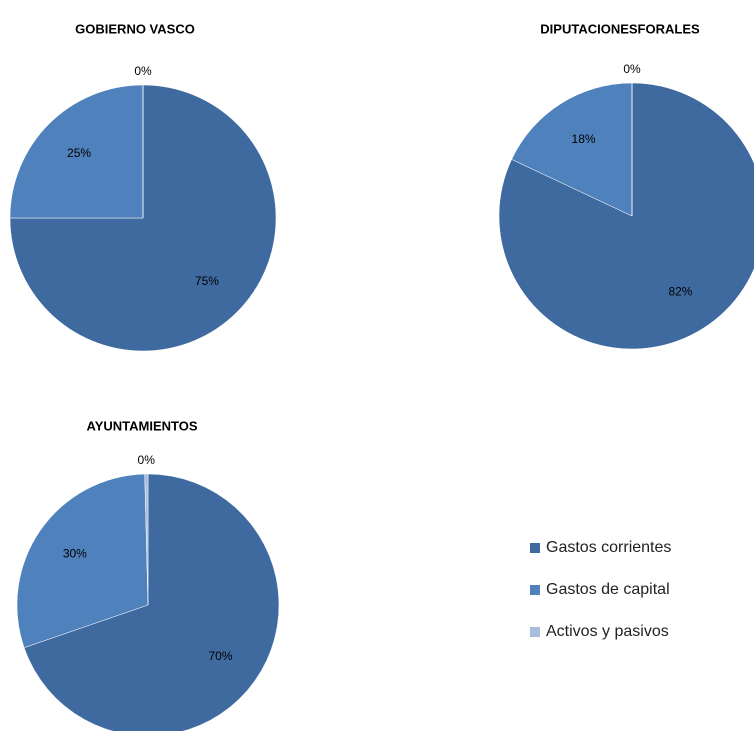 Image resolution: width=754 pixels, height=731 pixels. Describe the element at coordinates (607, 631) in the screenshot. I see `legend-label: Activos y pasivos` at that location.